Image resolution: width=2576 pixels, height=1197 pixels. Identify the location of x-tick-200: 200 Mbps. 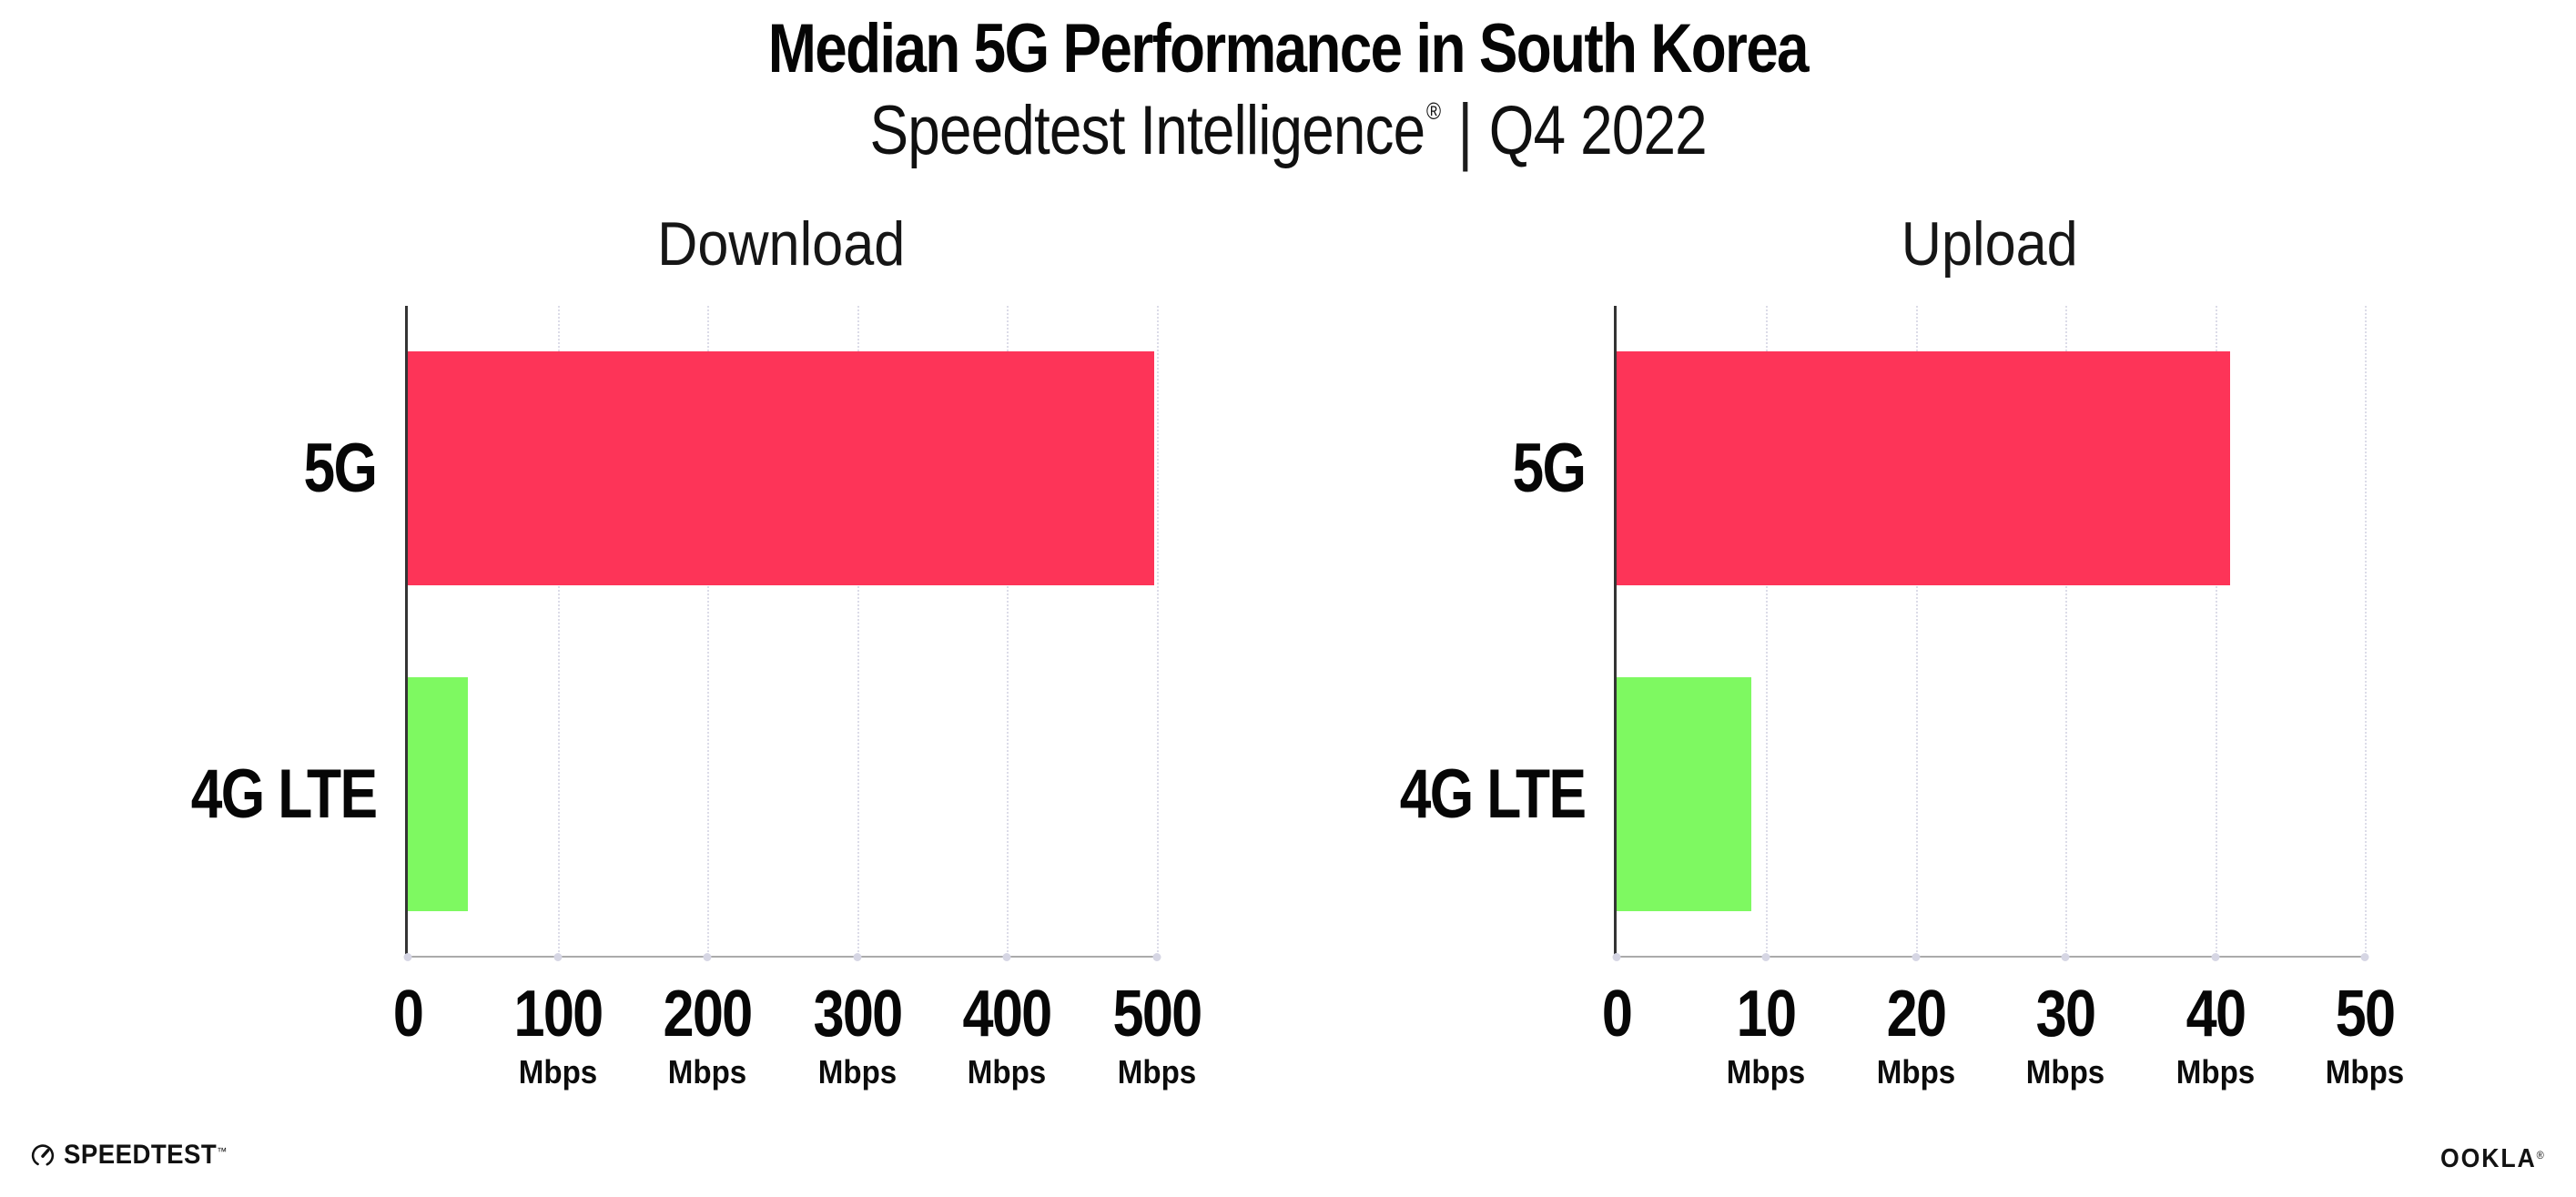
(707, 1035).